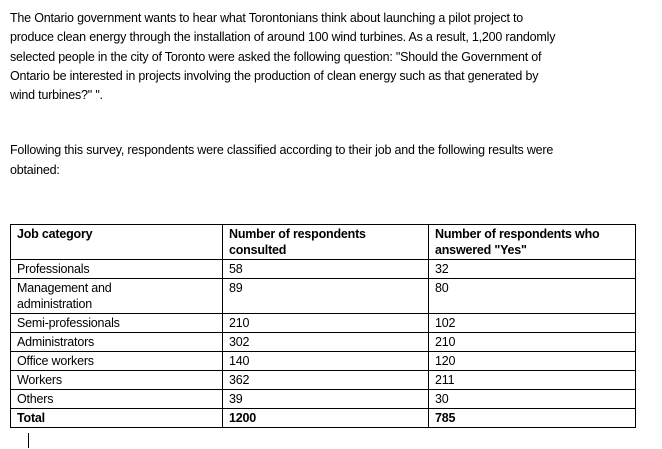  Describe the element at coordinates (325, 269) in the screenshot. I see `cell-consulted: 58` at that location.